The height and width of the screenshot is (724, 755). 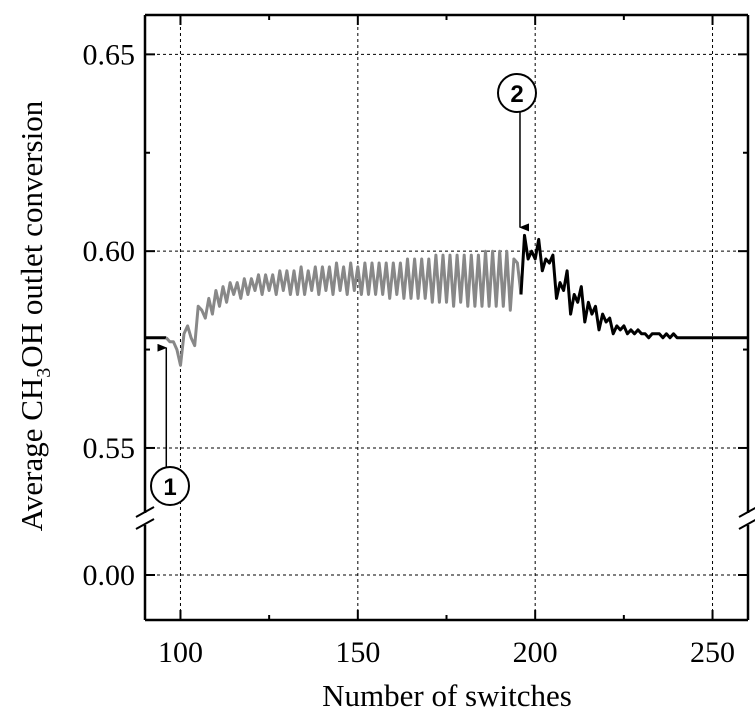 I want to click on marker-1-circle, so click(x=170, y=486).